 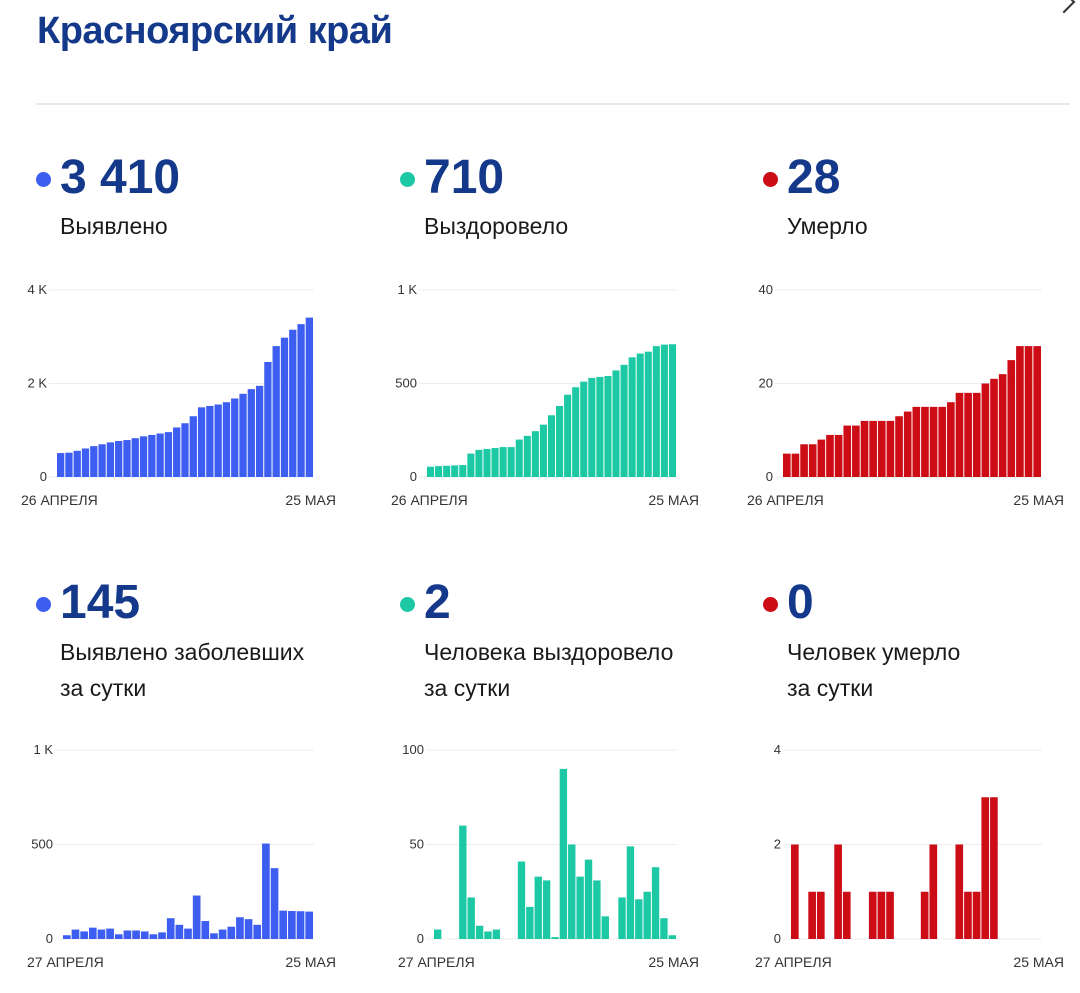 What do you see at coordinates (100, 602) in the screenshot?
I see `stat-value-detected-daily: 145` at bounding box center [100, 602].